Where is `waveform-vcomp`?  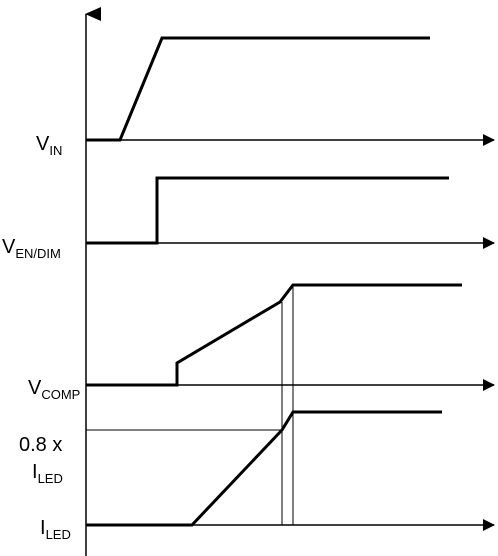
waveform-vcomp is located at coordinates (274, 335).